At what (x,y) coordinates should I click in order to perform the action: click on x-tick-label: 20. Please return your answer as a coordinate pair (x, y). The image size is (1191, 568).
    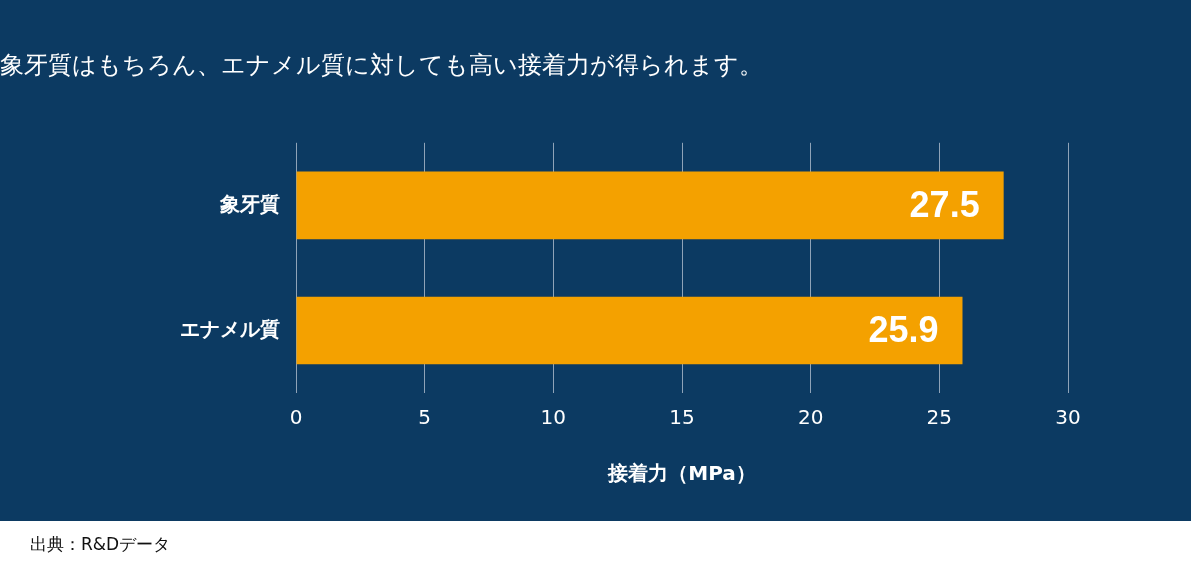
    Looking at the image, I should click on (810, 417).